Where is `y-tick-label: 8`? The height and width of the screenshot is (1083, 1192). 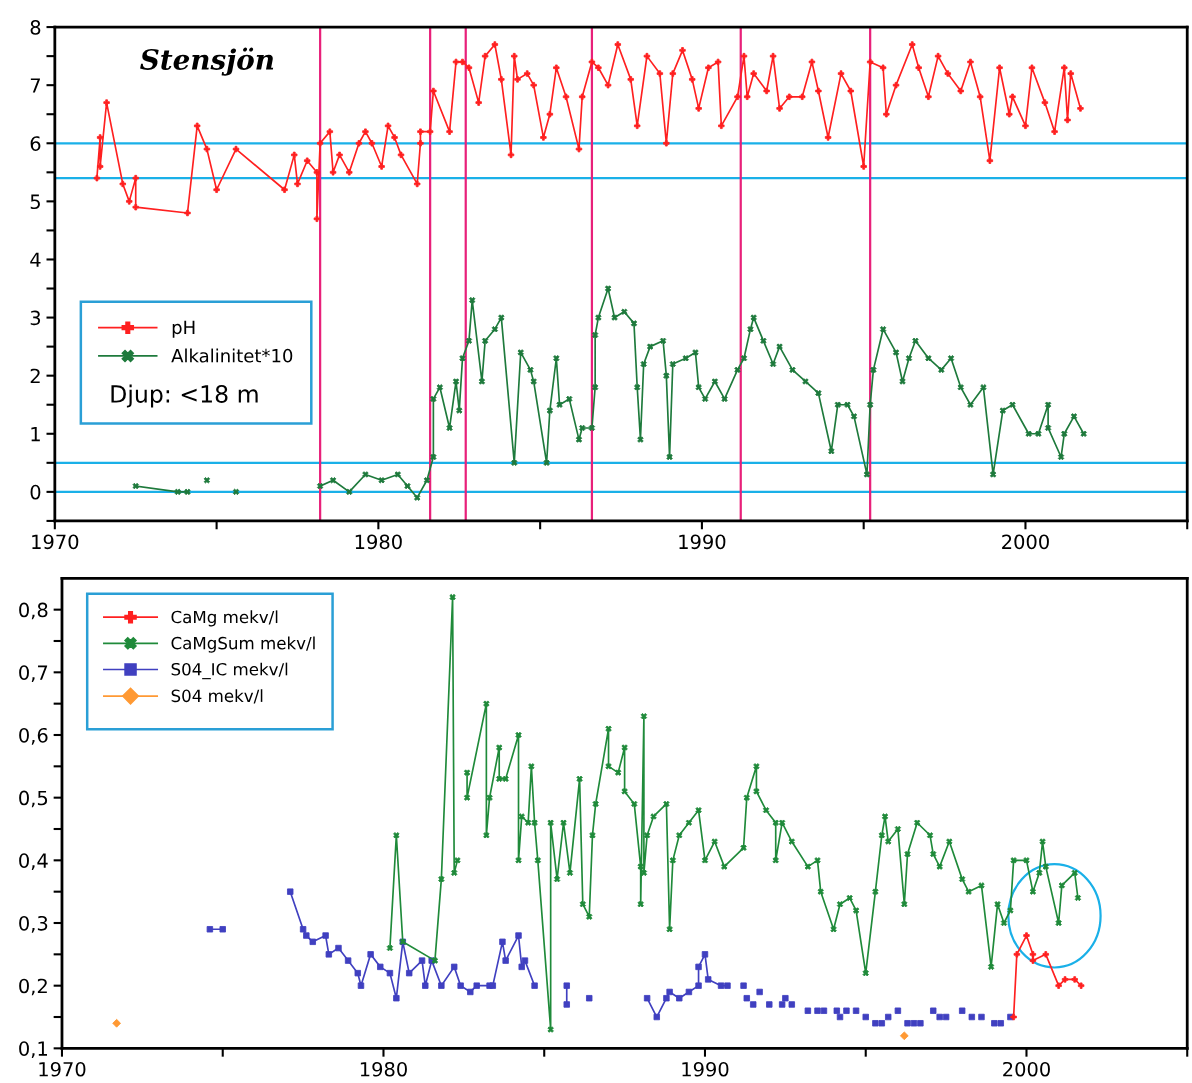
y-tick-label: 8 is located at coordinates (35, 27).